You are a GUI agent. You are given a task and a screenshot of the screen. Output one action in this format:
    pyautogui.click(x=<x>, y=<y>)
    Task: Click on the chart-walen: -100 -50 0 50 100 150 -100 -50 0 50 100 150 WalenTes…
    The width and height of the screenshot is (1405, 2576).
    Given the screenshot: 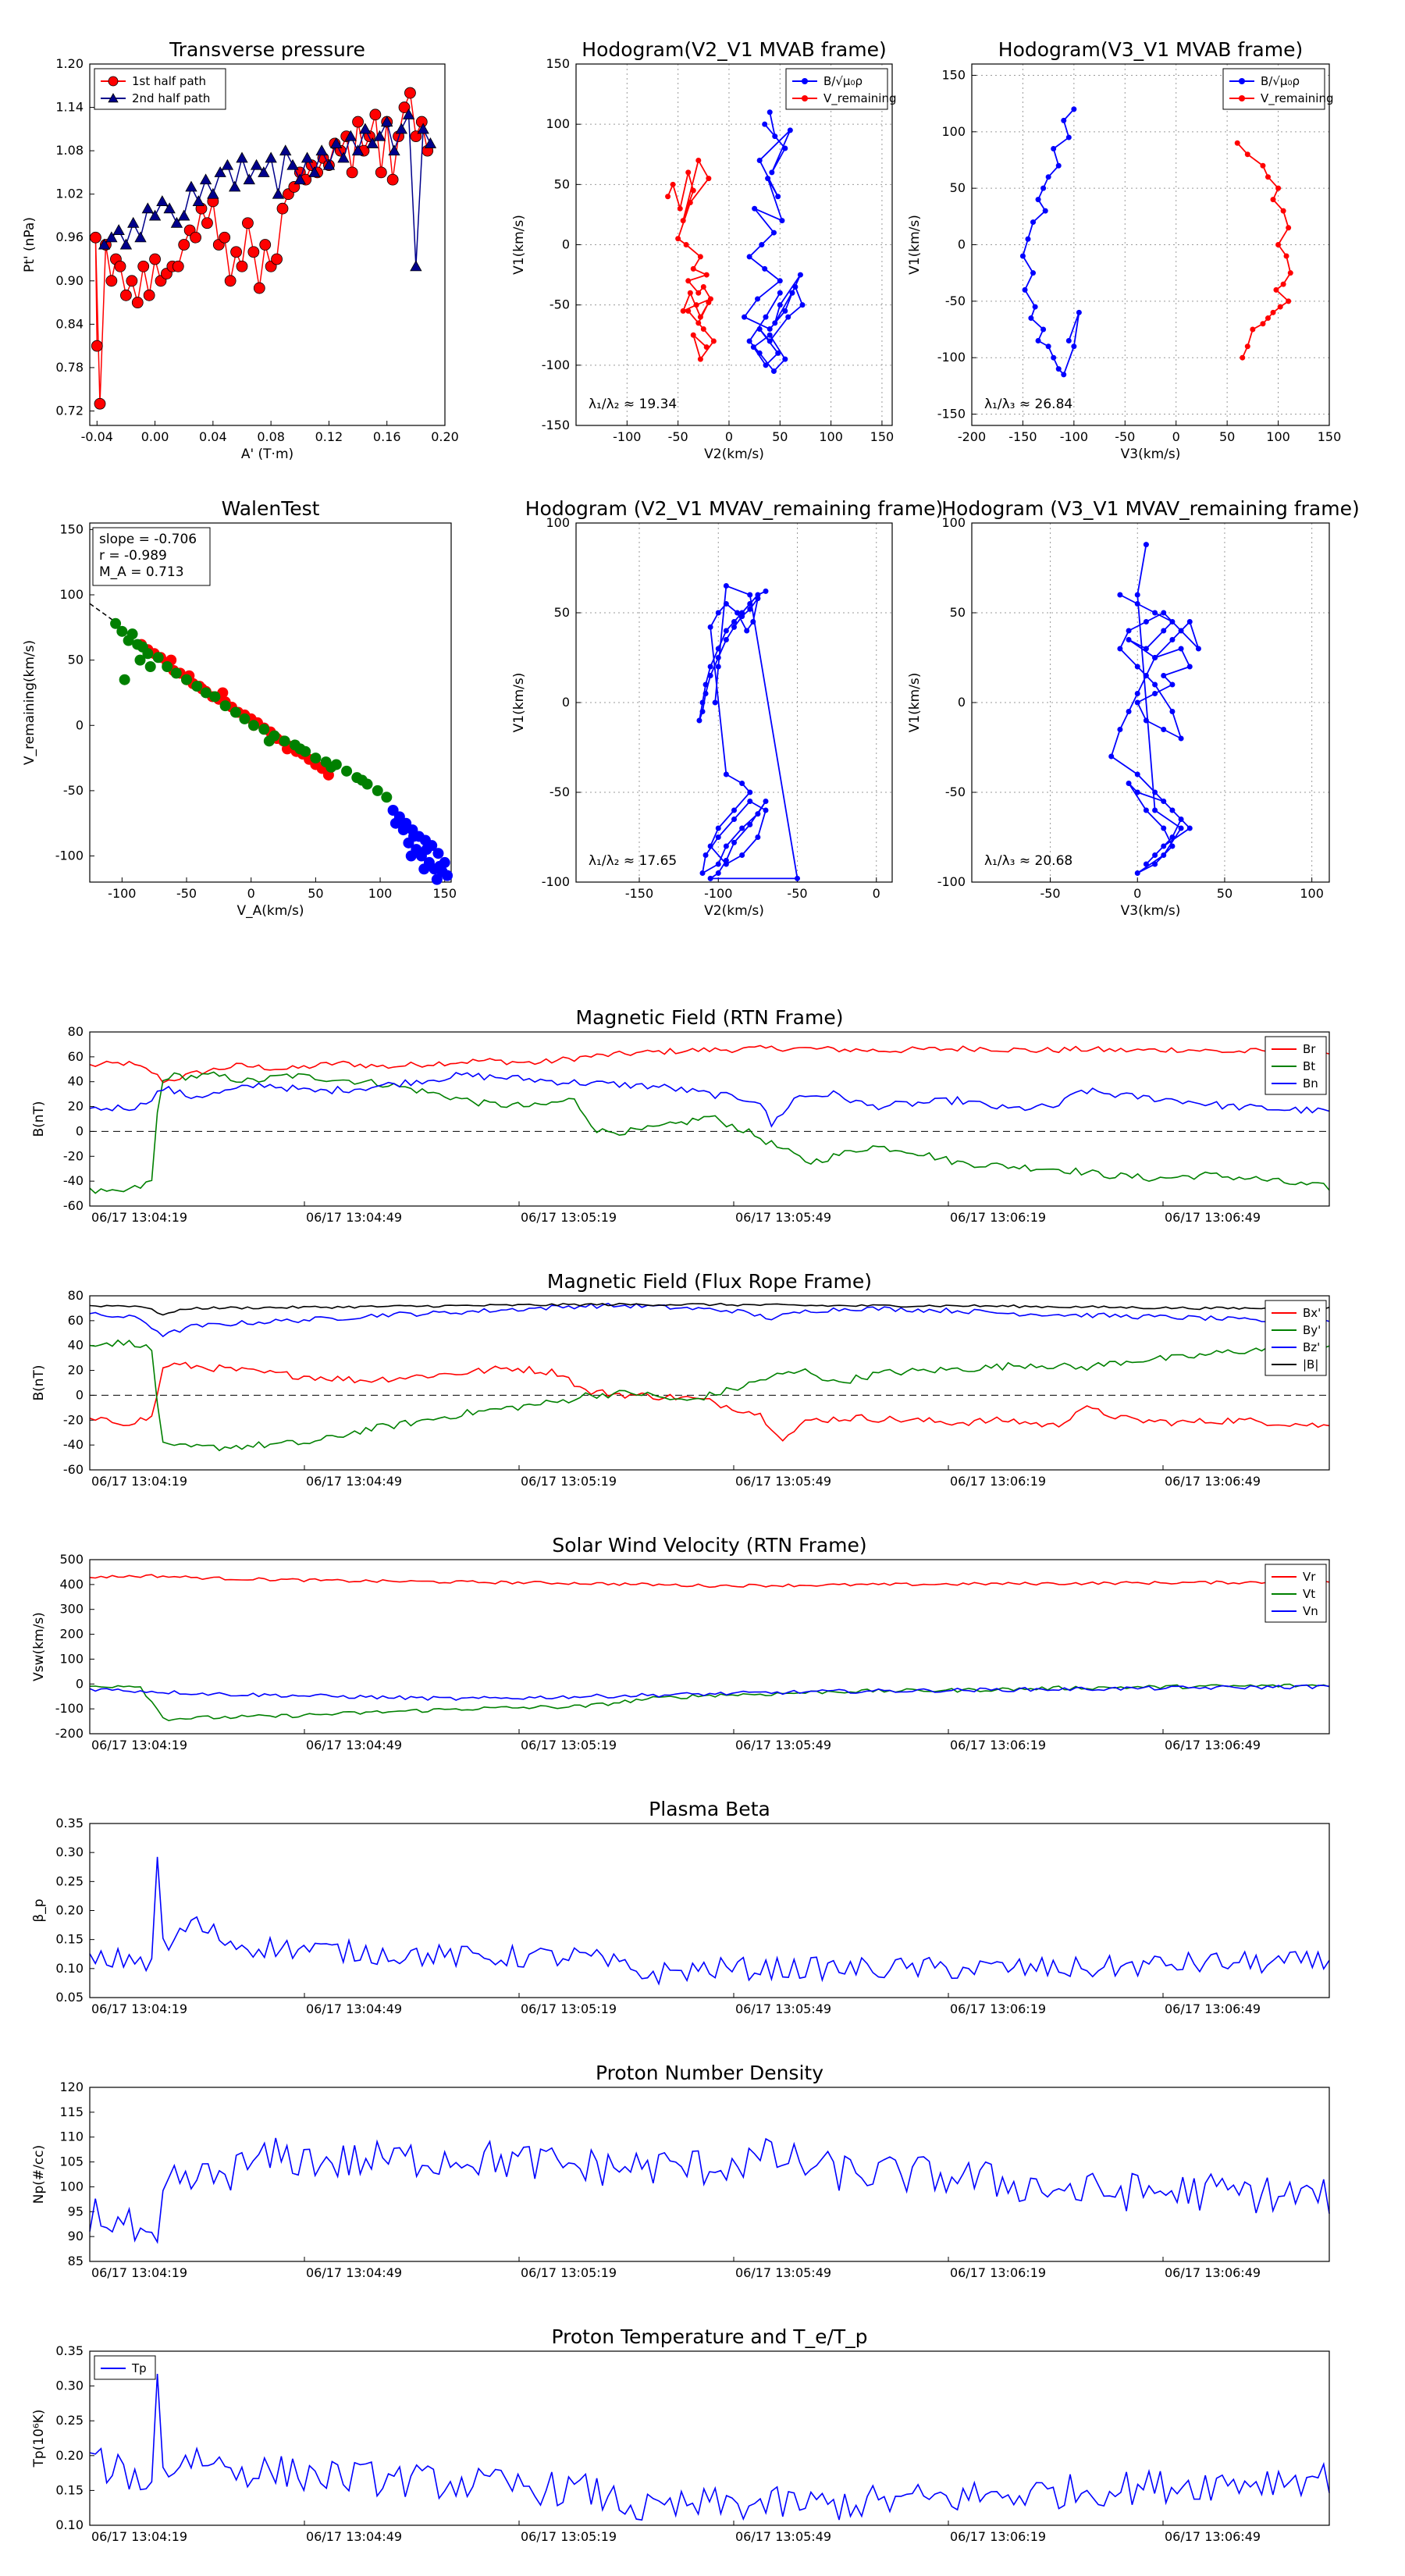 What is the action you would take?
    pyautogui.click(x=240, y=708)
    